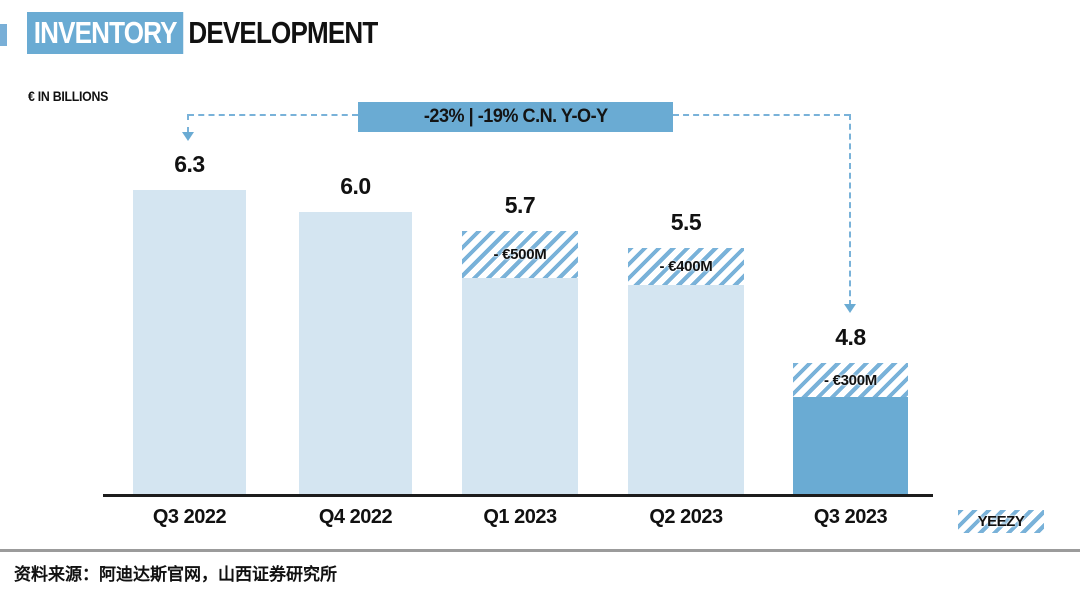  What do you see at coordinates (355, 186) in the screenshot?
I see `bar-value-label-q4-2022: 6.0` at bounding box center [355, 186].